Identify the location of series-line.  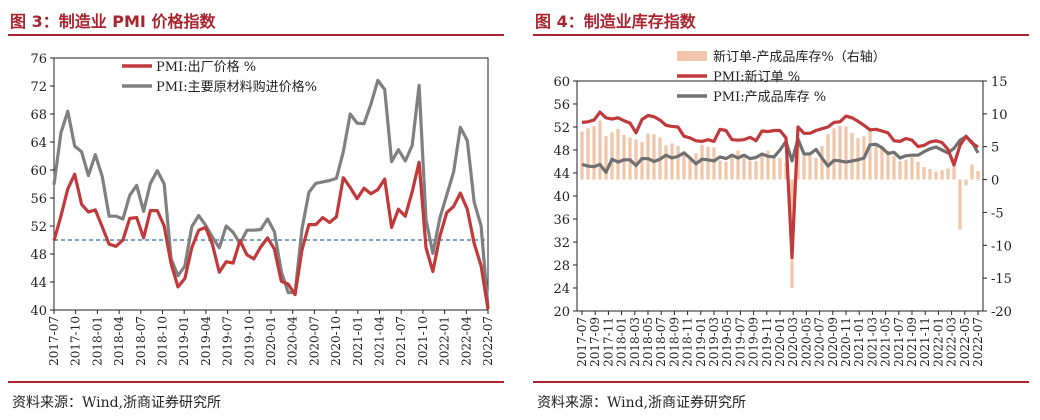
(780, 154).